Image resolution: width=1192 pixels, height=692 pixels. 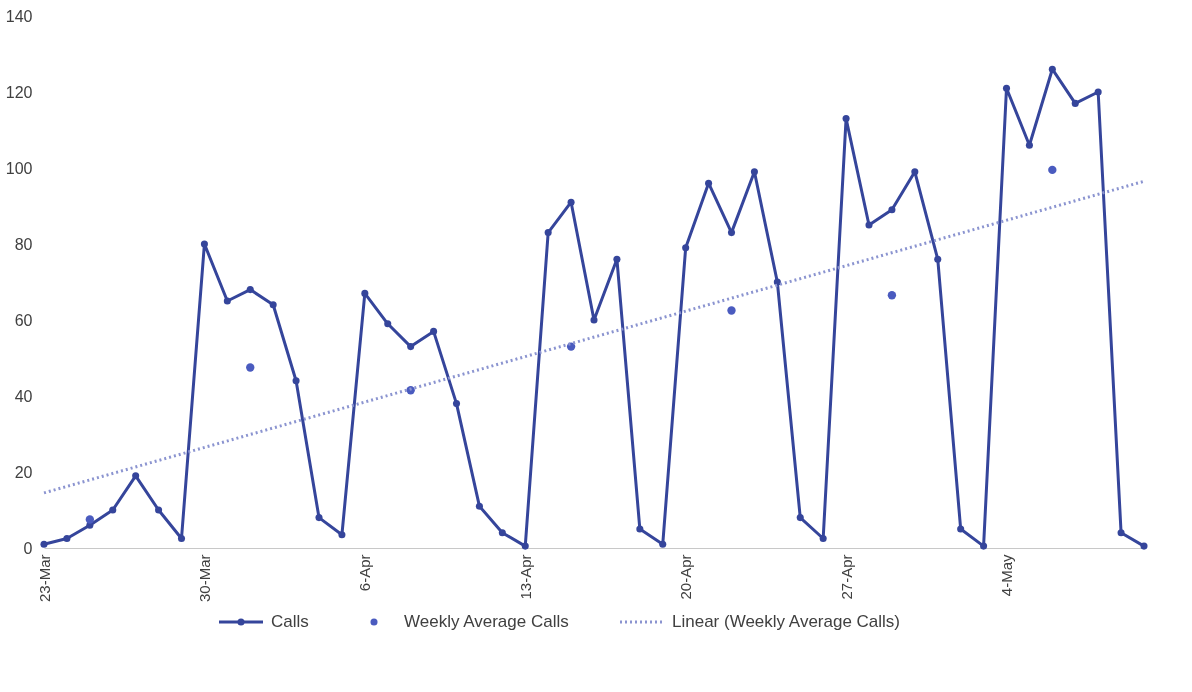 I want to click on legend-label: Linear (Weekly Average Calls), so click(x=786, y=621).